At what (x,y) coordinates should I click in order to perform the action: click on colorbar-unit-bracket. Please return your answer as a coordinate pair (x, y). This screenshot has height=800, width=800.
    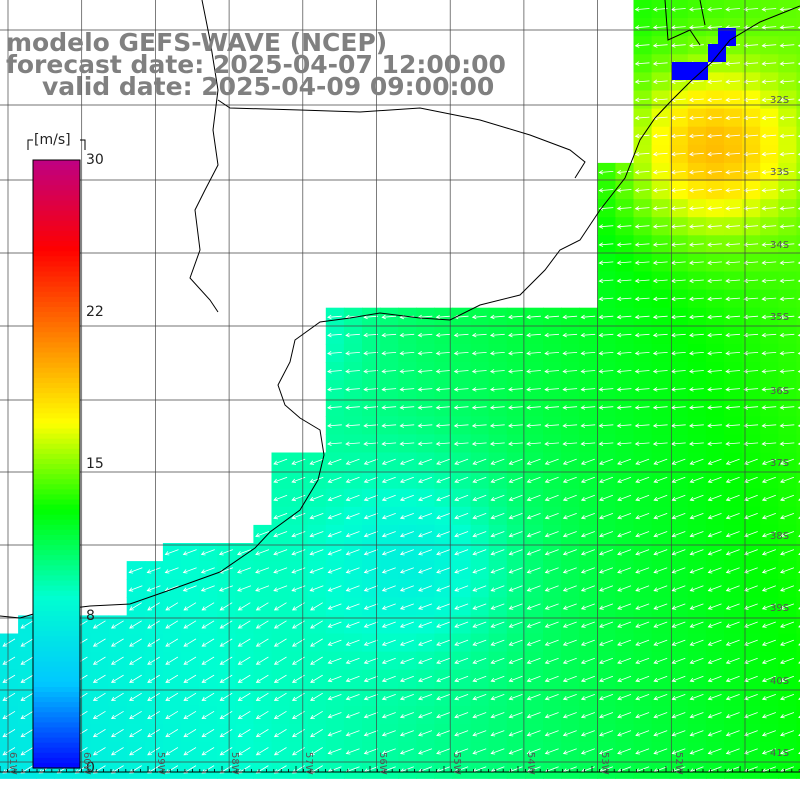
    Looking at the image, I should click on (56, 144).